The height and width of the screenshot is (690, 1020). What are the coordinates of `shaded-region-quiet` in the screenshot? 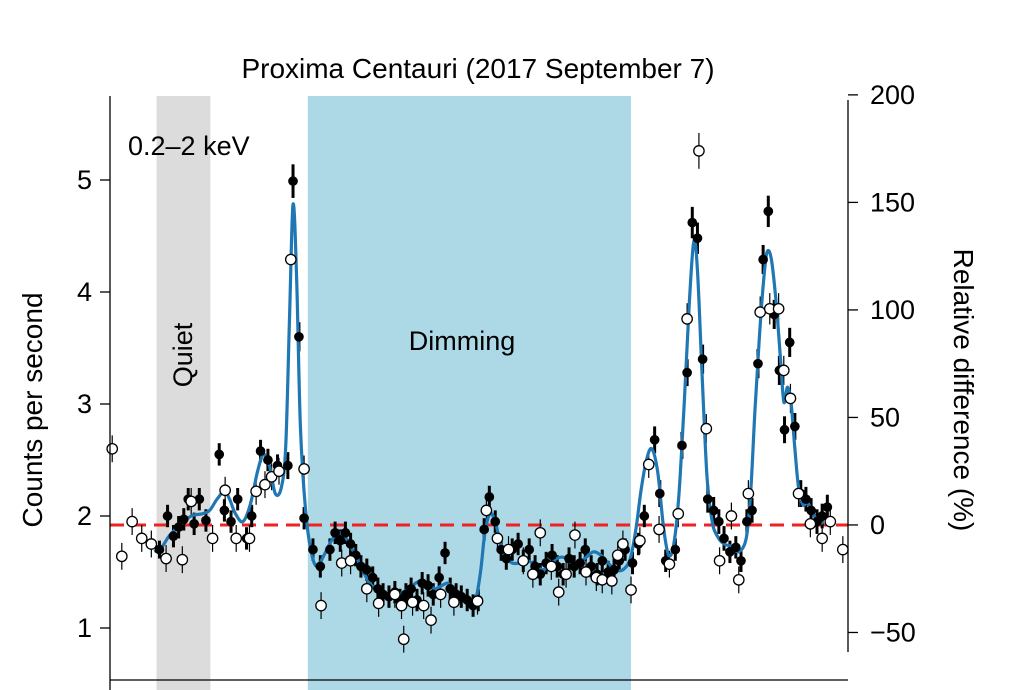 It's located at (183, 393).